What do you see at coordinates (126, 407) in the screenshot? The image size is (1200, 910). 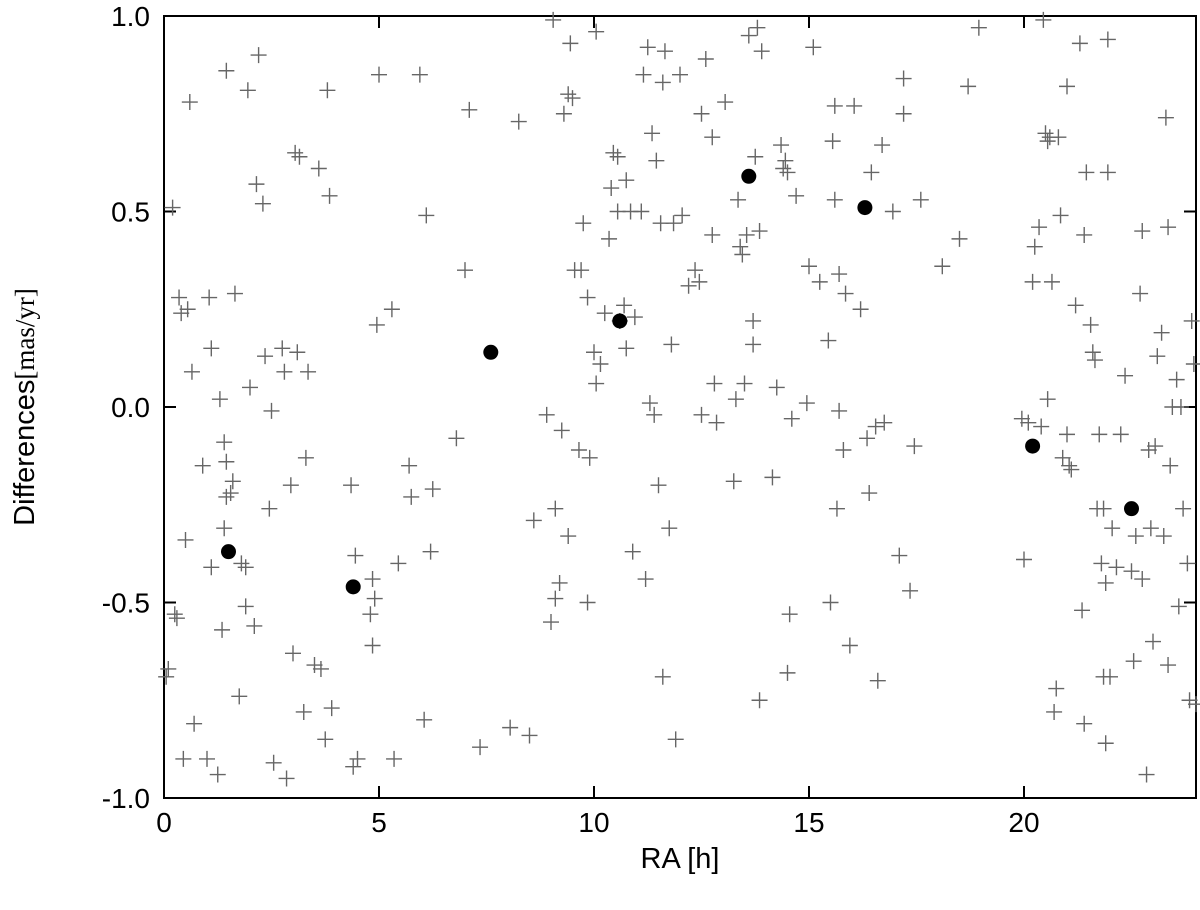 I see `y-tick-labels: -1.0 -0.5 0.0 0.5 1.0` at bounding box center [126, 407].